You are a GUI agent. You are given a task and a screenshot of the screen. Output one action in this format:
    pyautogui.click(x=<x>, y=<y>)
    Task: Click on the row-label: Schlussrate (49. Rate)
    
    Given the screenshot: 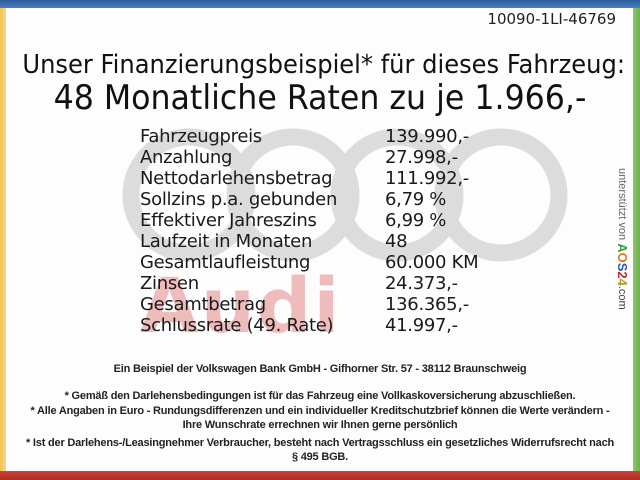 What is the action you would take?
    pyautogui.click(x=237, y=325)
    